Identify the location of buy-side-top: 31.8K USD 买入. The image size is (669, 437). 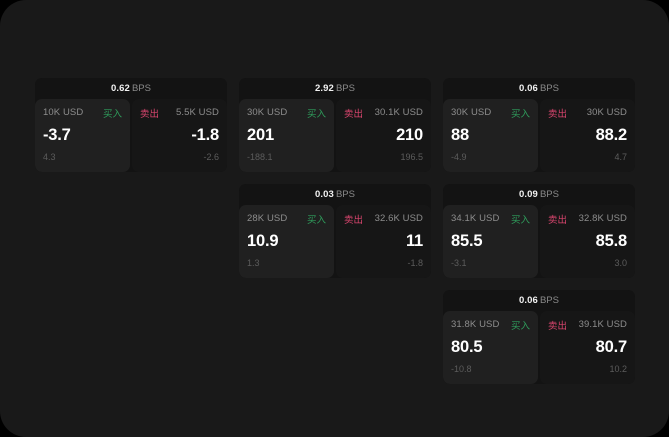
(490, 325).